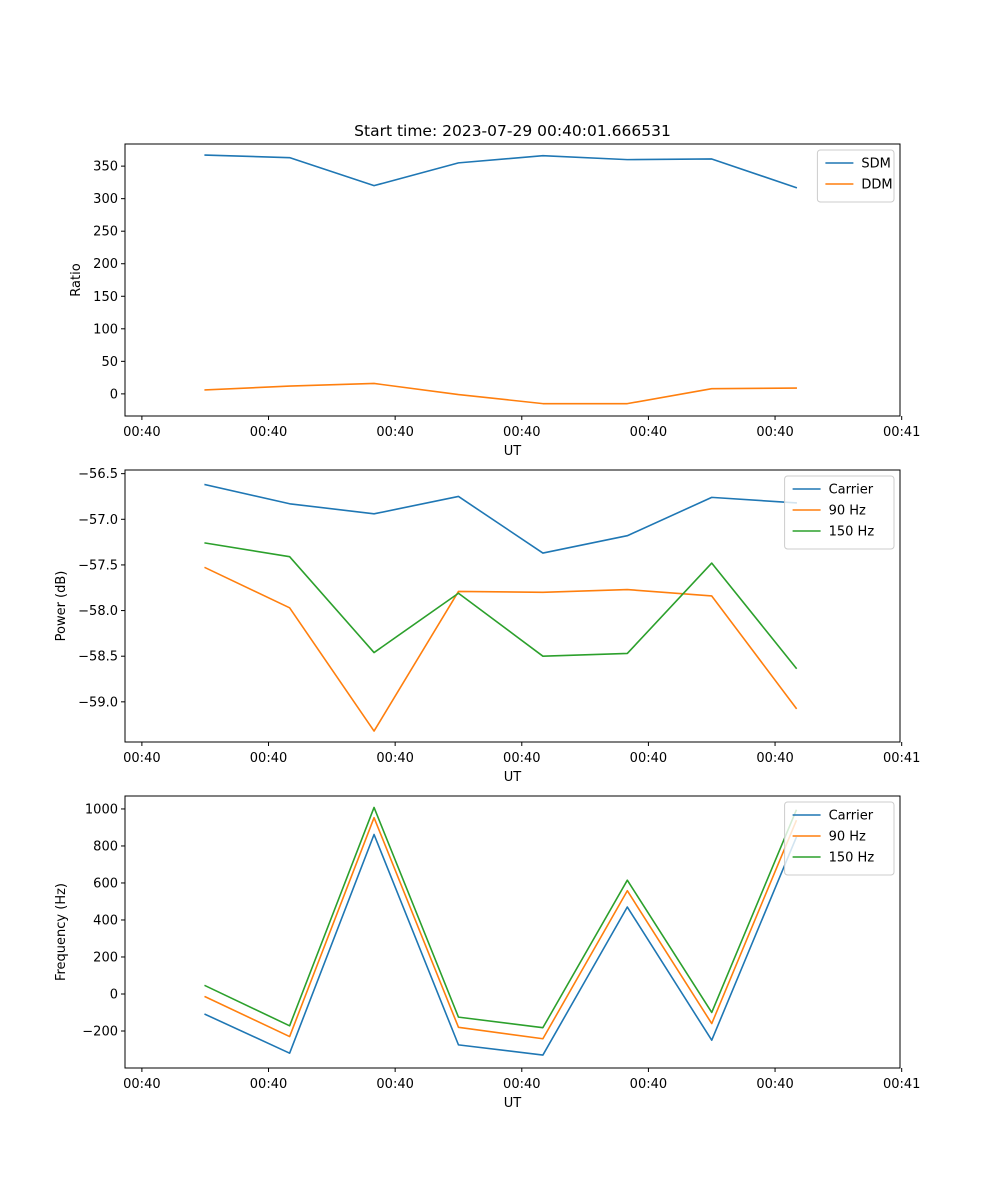 Image resolution: width=1000 pixels, height=1200 pixels. I want to click on subplot-2-ytick-label: −57.5, so click(98, 565).